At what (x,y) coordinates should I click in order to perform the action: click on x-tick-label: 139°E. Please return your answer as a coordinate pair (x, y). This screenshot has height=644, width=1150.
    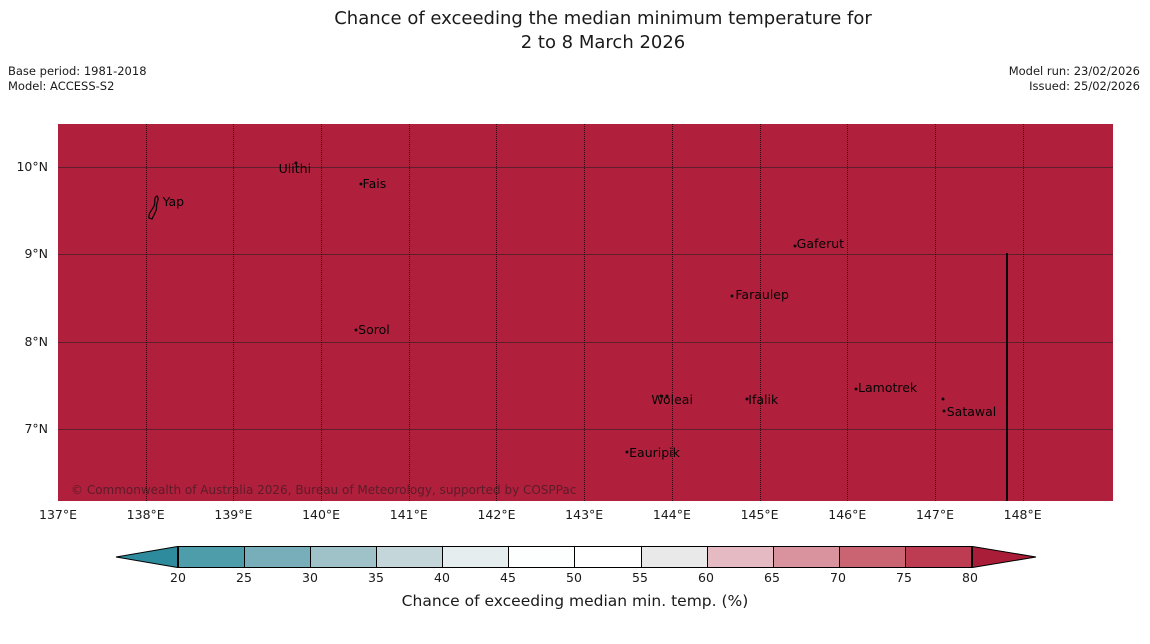
    Looking at the image, I should click on (233, 514).